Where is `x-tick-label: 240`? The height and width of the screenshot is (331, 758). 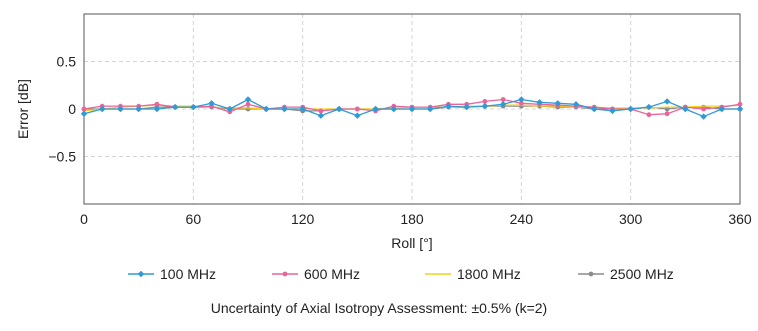 x-tick-label: 240 is located at coordinates (522, 219).